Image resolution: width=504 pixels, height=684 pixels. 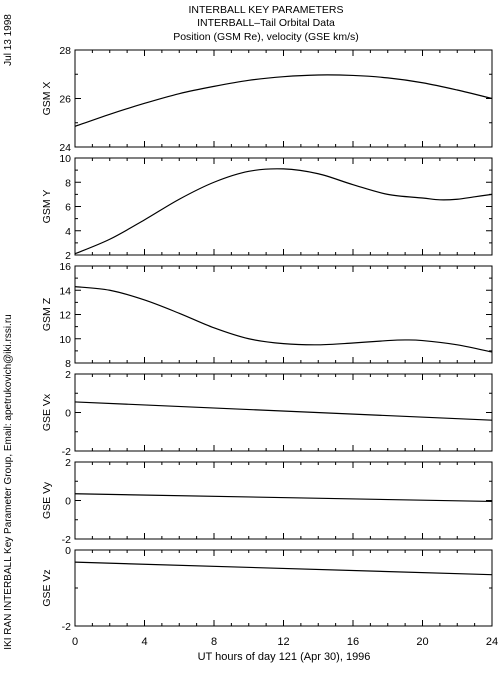 What do you see at coordinates (47, 412) in the screenshot?
I see `panel-axis-label: GSE Vx` at bounding box center [47, 412].